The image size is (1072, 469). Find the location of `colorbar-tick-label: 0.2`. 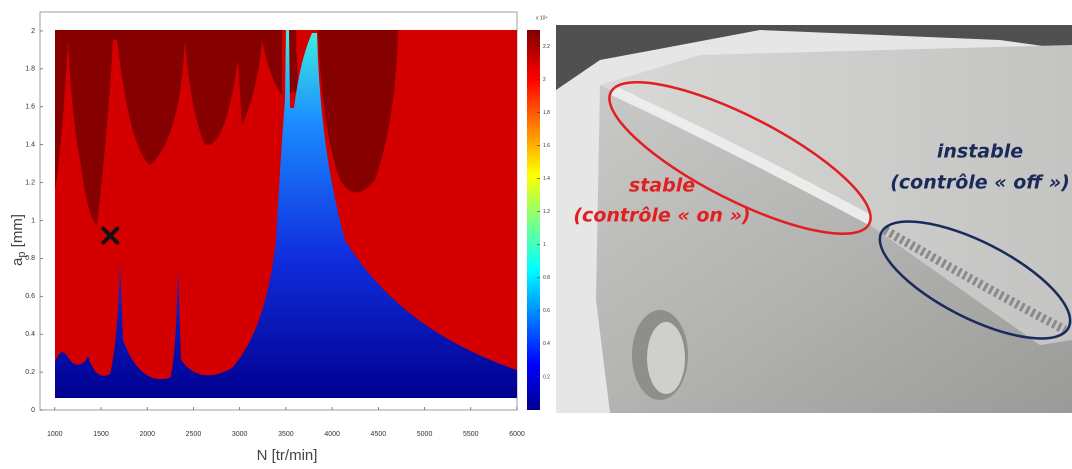

colorbar-tick-label: 0.2 is located at coordinates (546, 377).